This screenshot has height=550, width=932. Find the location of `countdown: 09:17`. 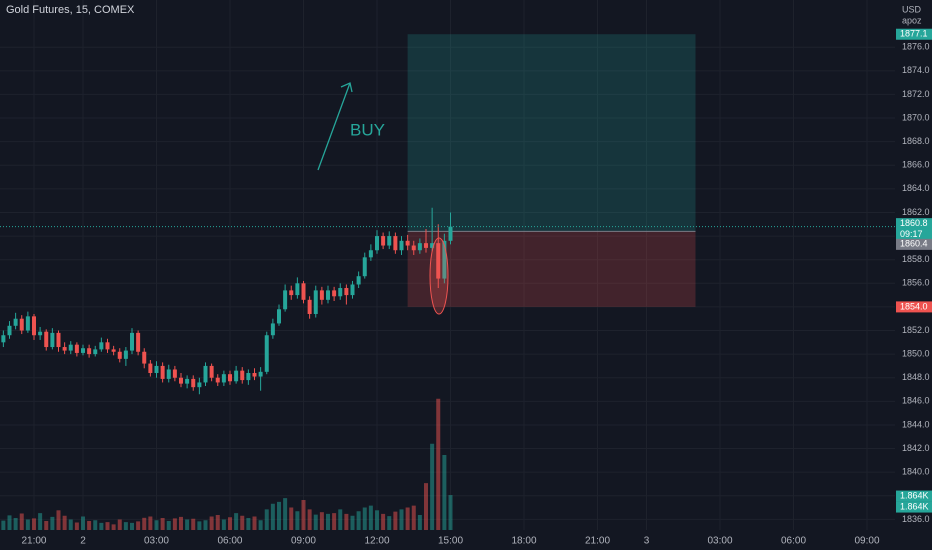

countdown: 09:17 is located at coordinates (911, 234).